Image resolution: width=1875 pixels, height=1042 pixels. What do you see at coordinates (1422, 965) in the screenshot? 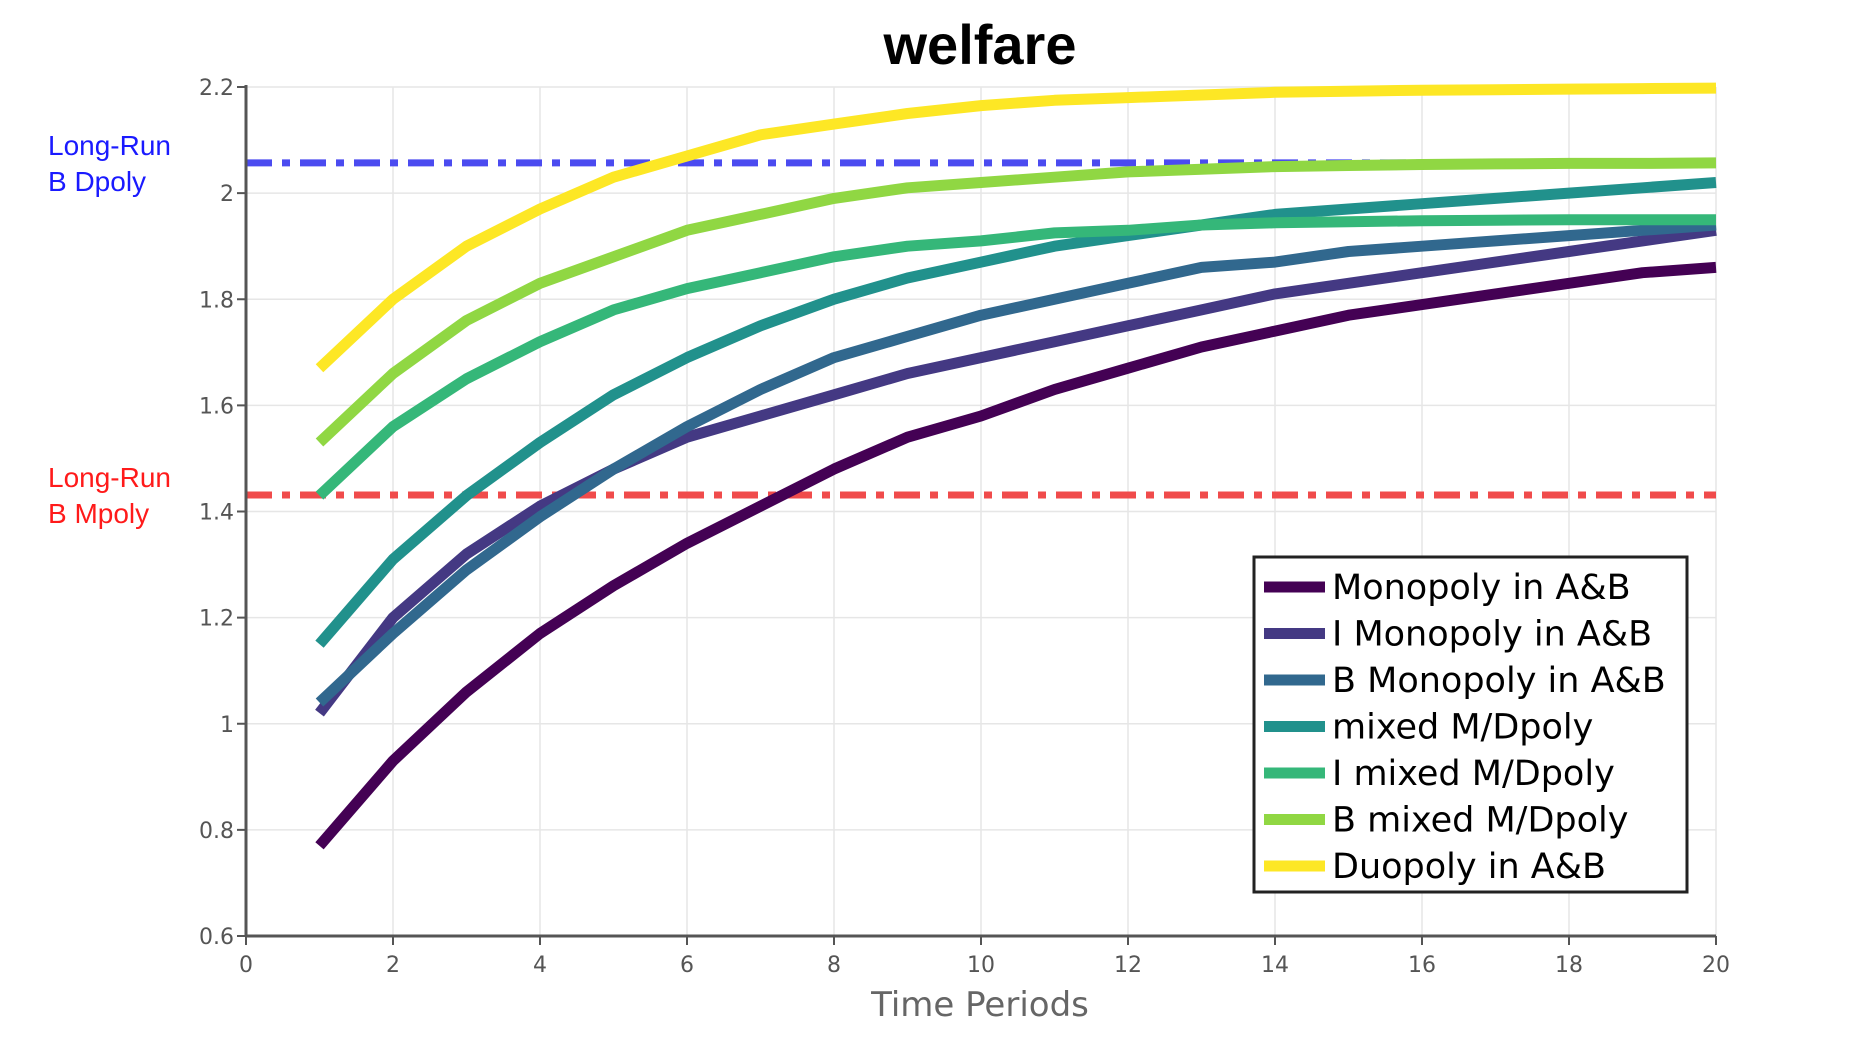
I see `x-tick-label: 16` at bounding box center [1422, 965].